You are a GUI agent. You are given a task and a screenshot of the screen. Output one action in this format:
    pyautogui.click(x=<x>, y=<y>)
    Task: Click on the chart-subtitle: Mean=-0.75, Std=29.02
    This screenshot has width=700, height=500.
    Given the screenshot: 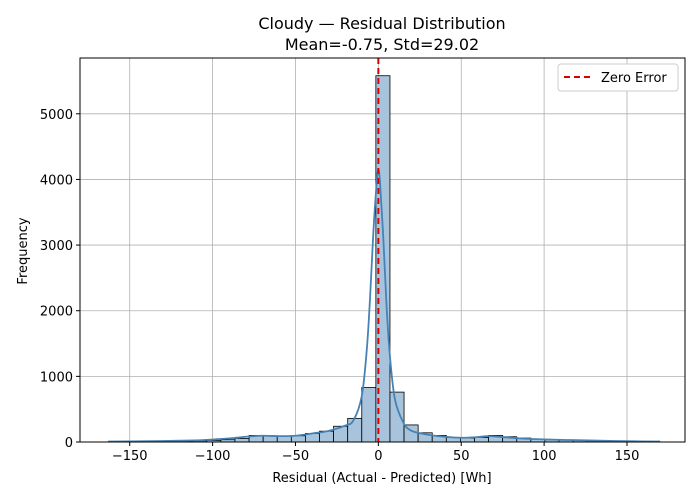 What is the action you would take?
    pyautogui.click(x=382, y=44)
    